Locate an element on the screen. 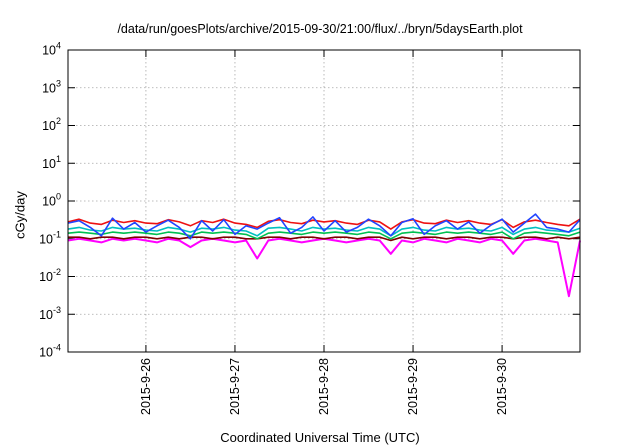  y-tick-label: 10⁰ is located at coordinates (51, 200).